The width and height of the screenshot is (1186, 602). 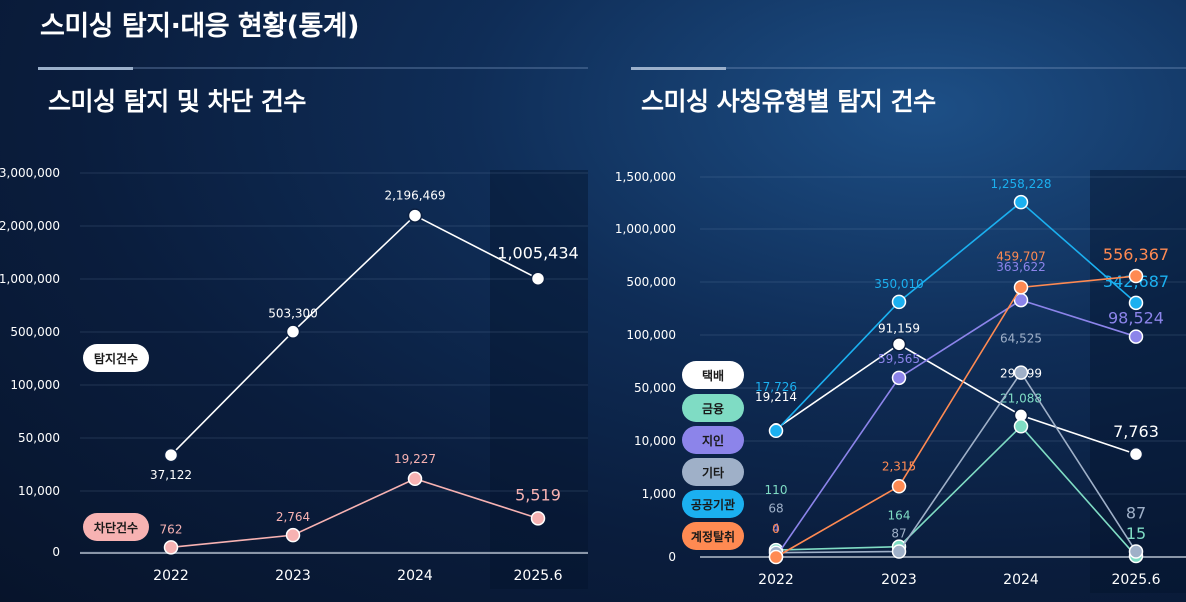 I want to click on page-title: 스미싱 탐지·대응 현황(통계), so click(x=199, y=26).